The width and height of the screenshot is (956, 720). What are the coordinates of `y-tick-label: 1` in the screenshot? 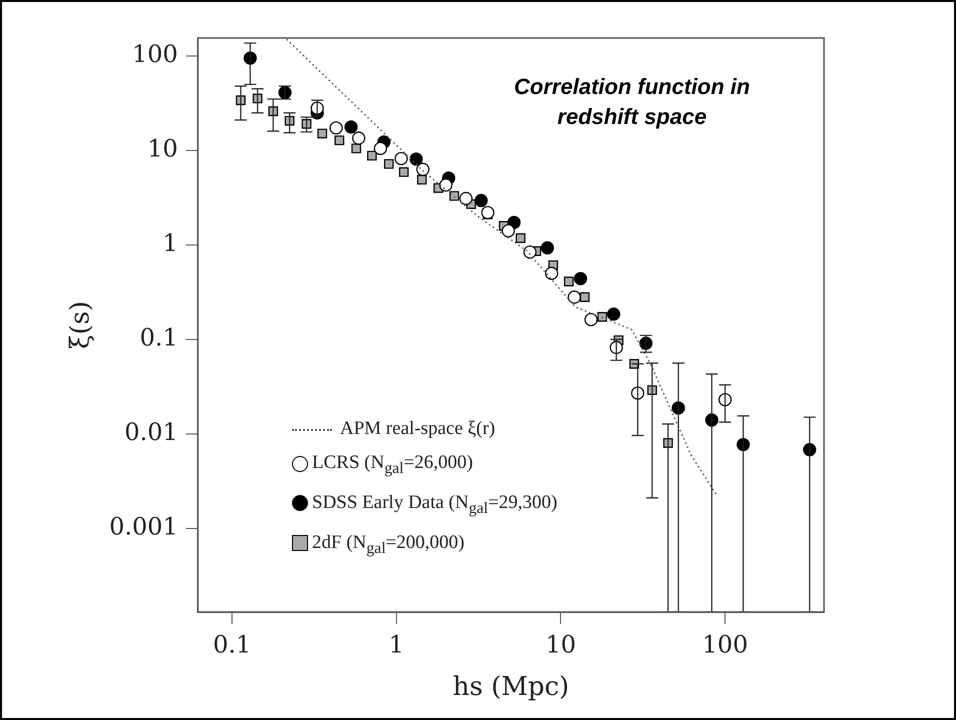 It's located at (170, 243).